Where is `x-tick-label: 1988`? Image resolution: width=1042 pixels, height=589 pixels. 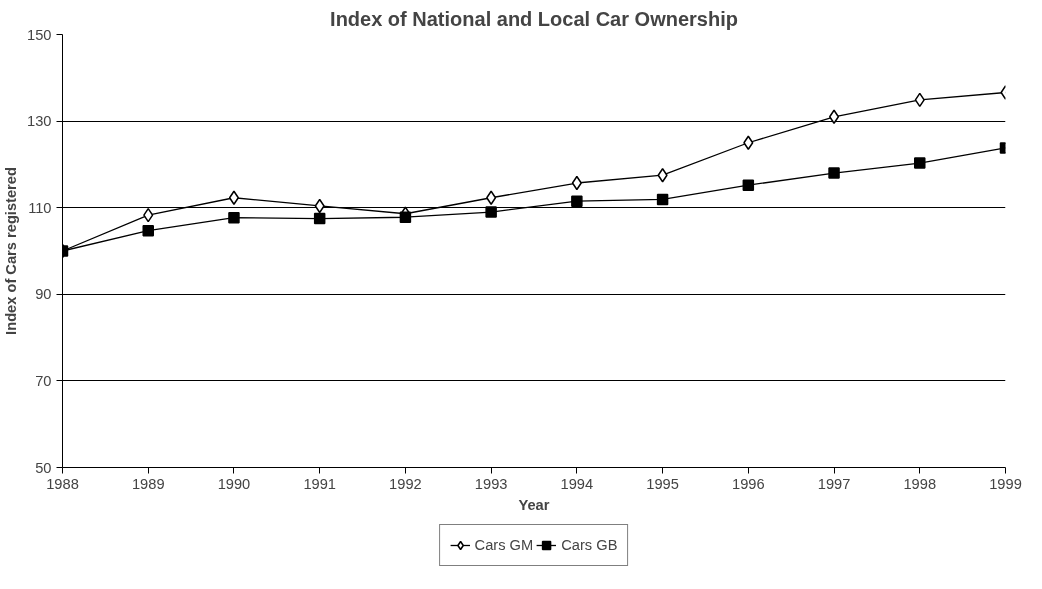
x-tick-label: 1988 is located at coordinates (62, 483).